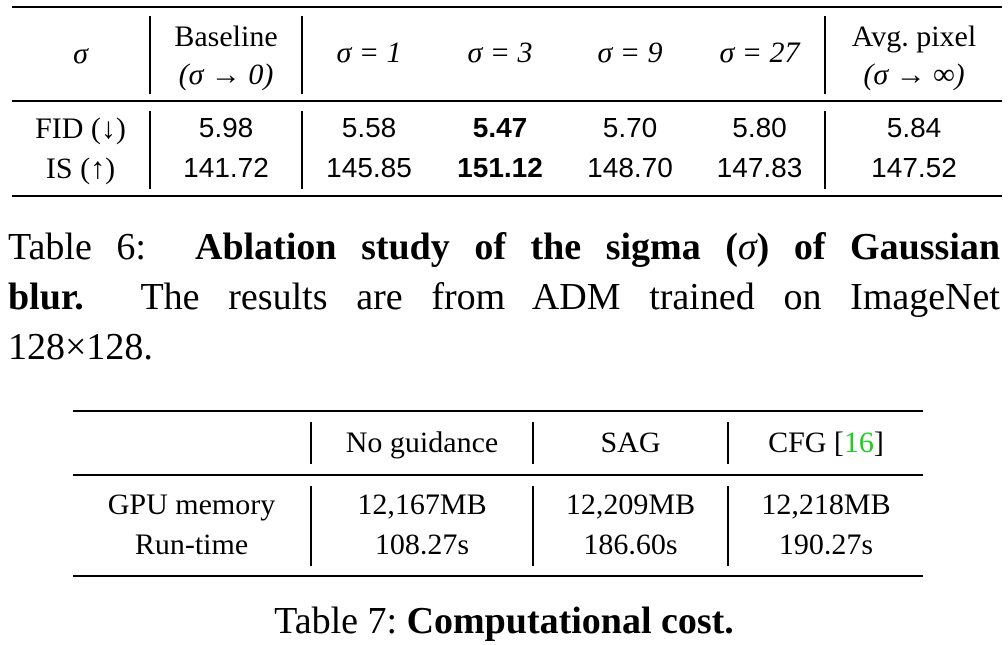 The width and height of the screenshot is (1008, 645). What do you see at coordinates (630, 127) in the screenshot?
I see `cell-fid-sigma-9: 5.70` at bounding box center [630, 127].